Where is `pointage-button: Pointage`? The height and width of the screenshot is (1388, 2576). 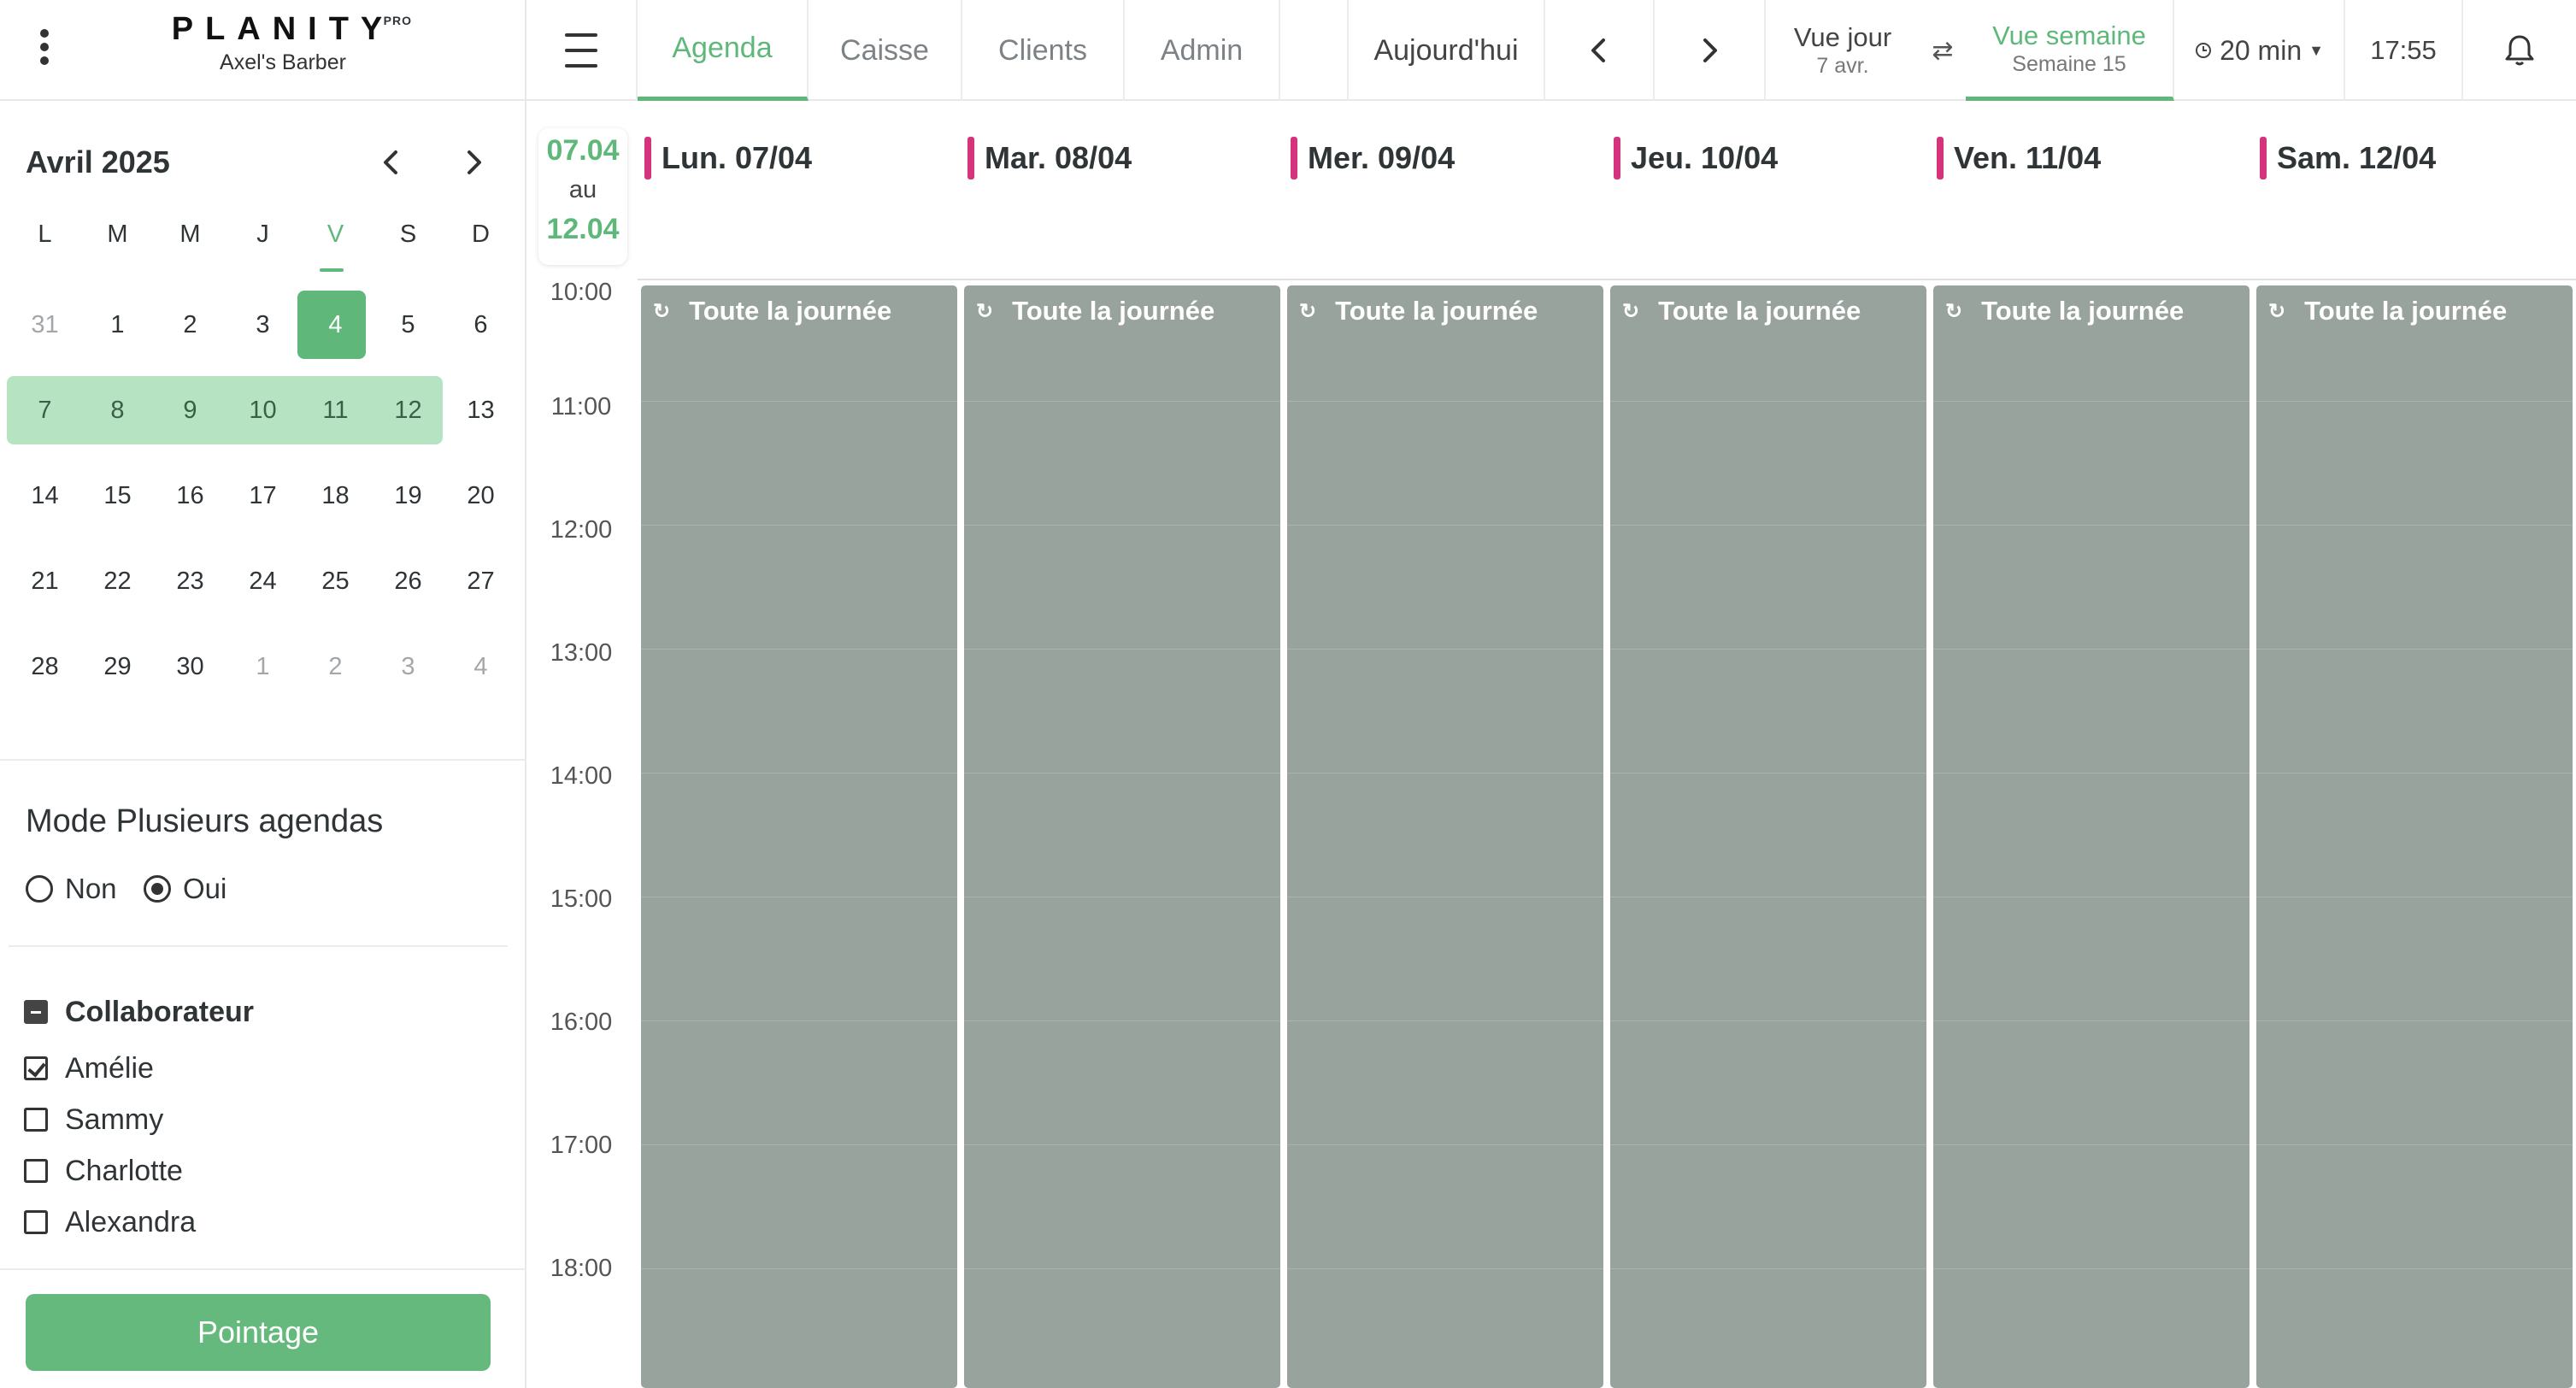 pointage-button: Pointage is located at coordinates (258, 1333).